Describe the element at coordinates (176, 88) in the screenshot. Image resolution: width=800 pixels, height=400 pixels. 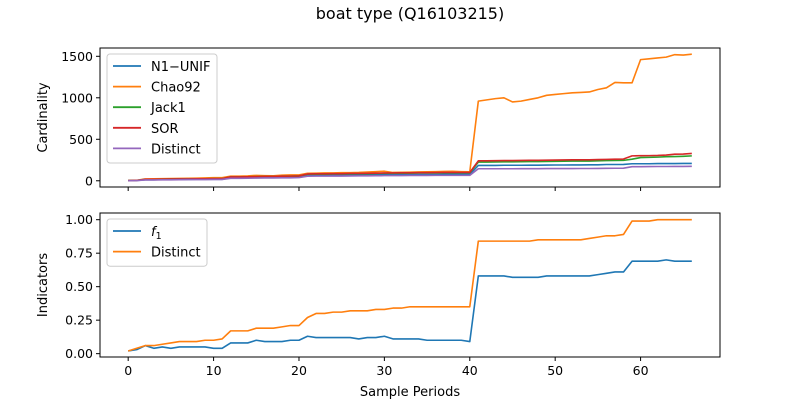
I see `legend-label: Chao92` at that location.